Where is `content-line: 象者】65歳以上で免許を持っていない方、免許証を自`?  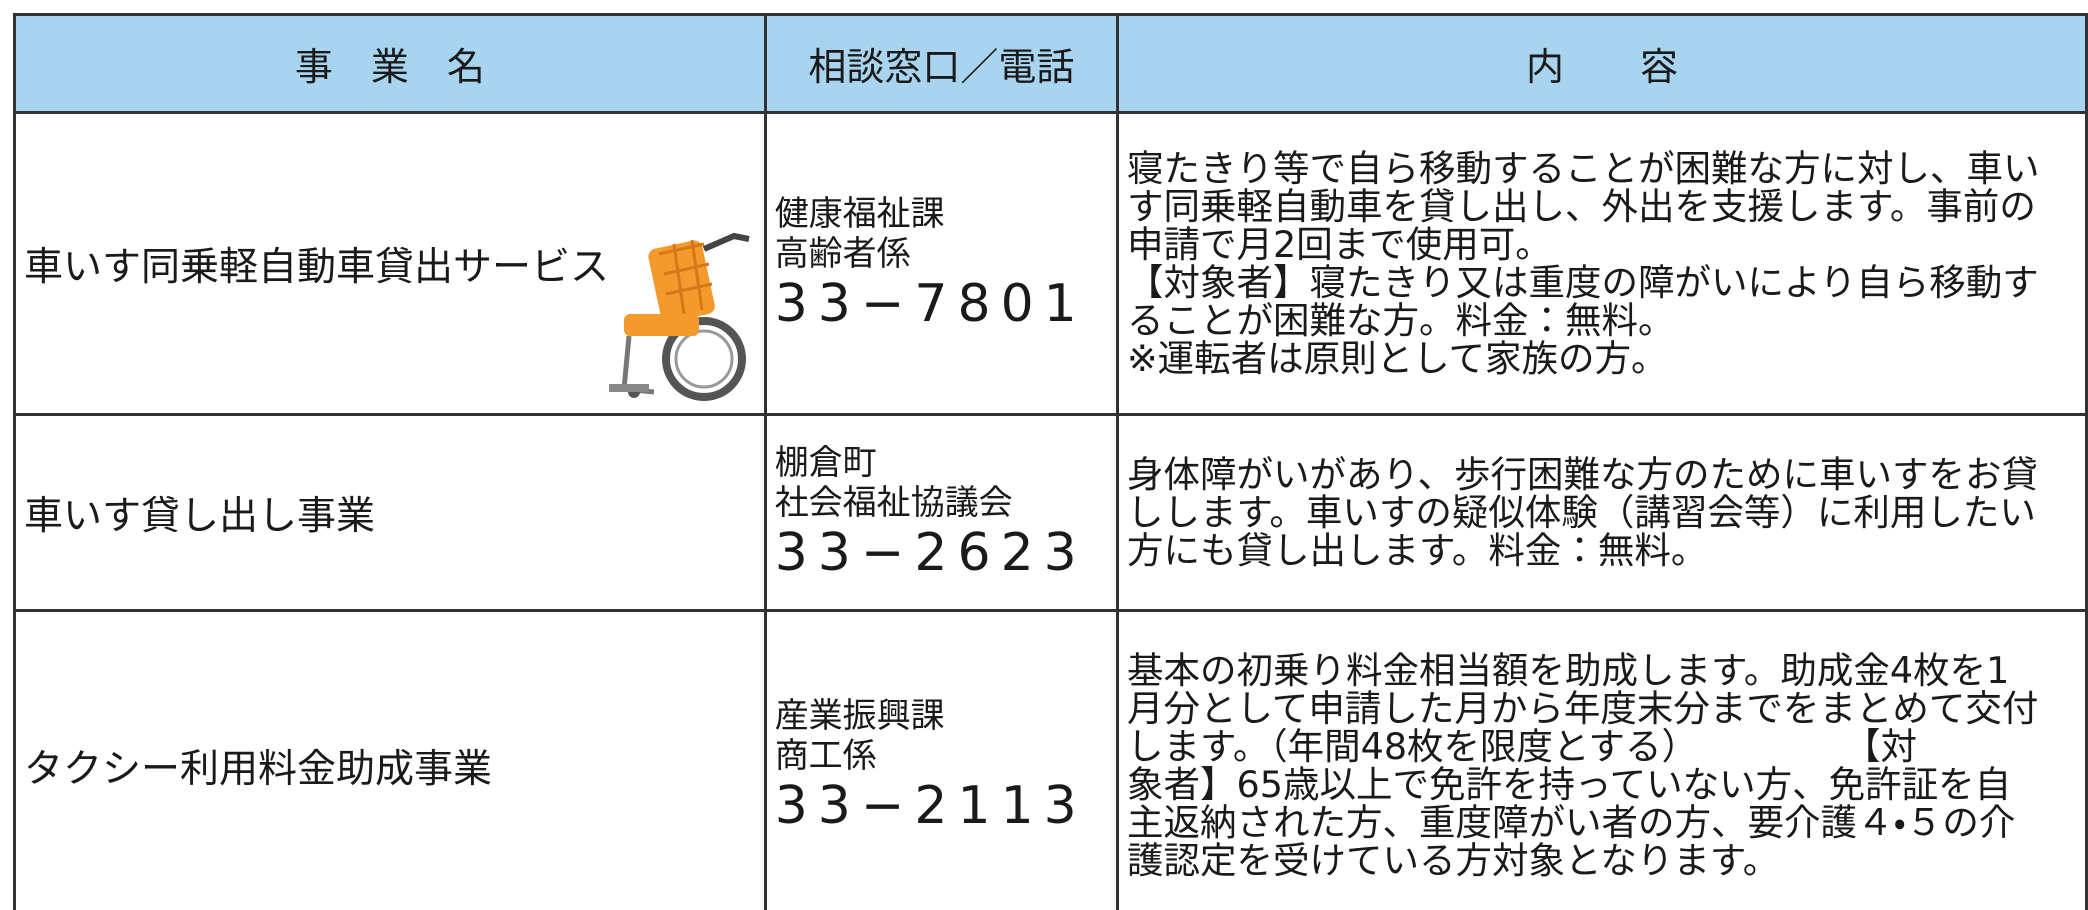 content-line: 象者】65歳以上で免許を持っていない方、免許証を自 is located at coordinates (1569, 784).